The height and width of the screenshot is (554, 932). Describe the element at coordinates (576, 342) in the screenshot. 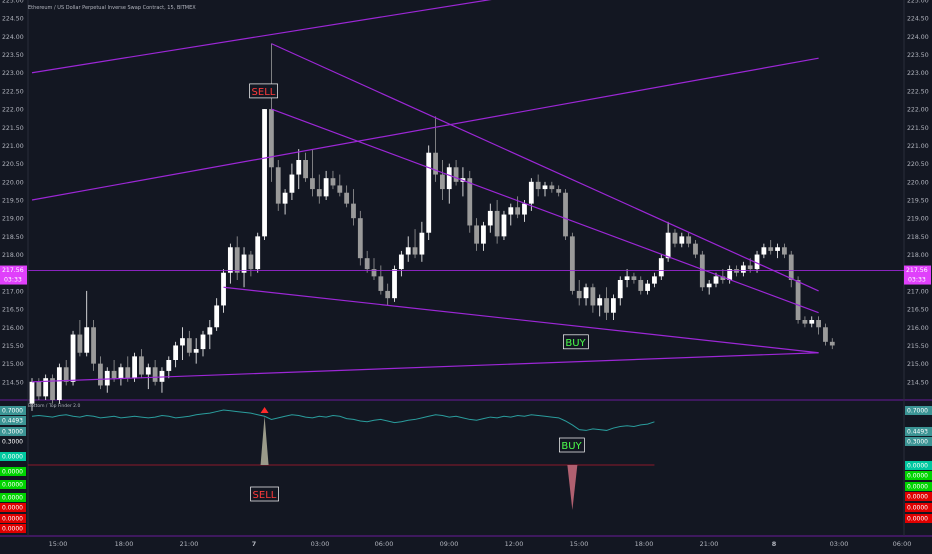

I see `buy-label-price: BUY` at that location.